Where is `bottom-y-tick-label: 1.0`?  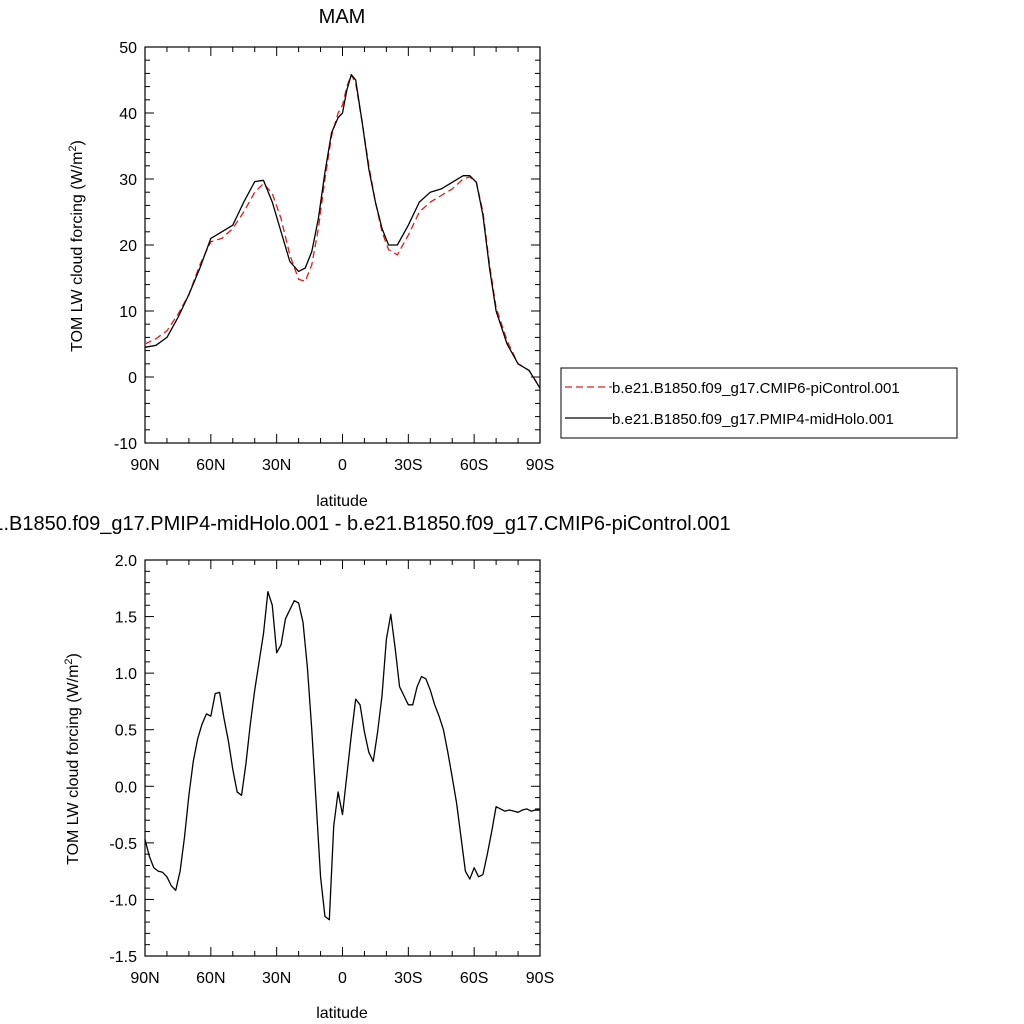 bottom-y-tick-label: 1.0 is located at coordinates (126, 674).